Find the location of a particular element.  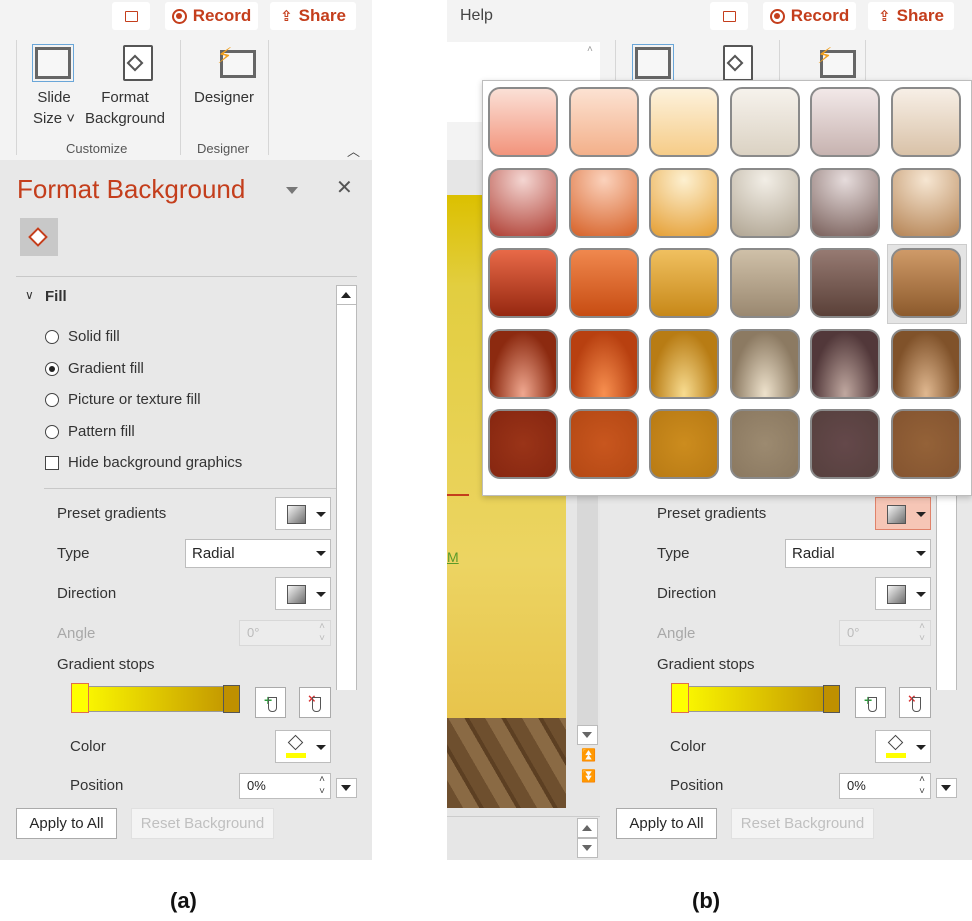

preset-gradient-swatch-r4-c4 is located at coordinates (764, 363).